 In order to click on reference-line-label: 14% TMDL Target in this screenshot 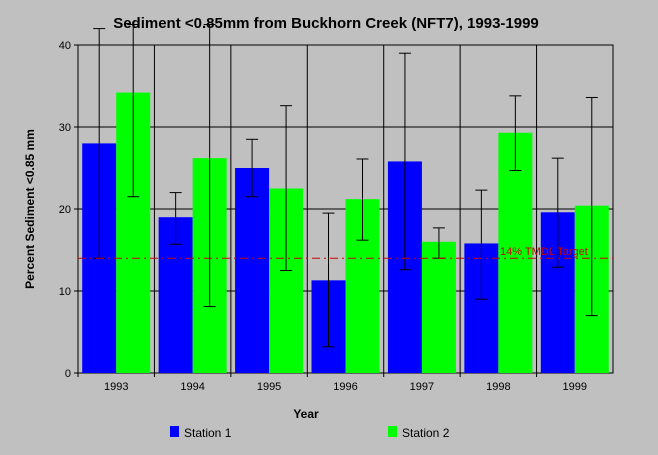, I will do `click(544, 252)`.